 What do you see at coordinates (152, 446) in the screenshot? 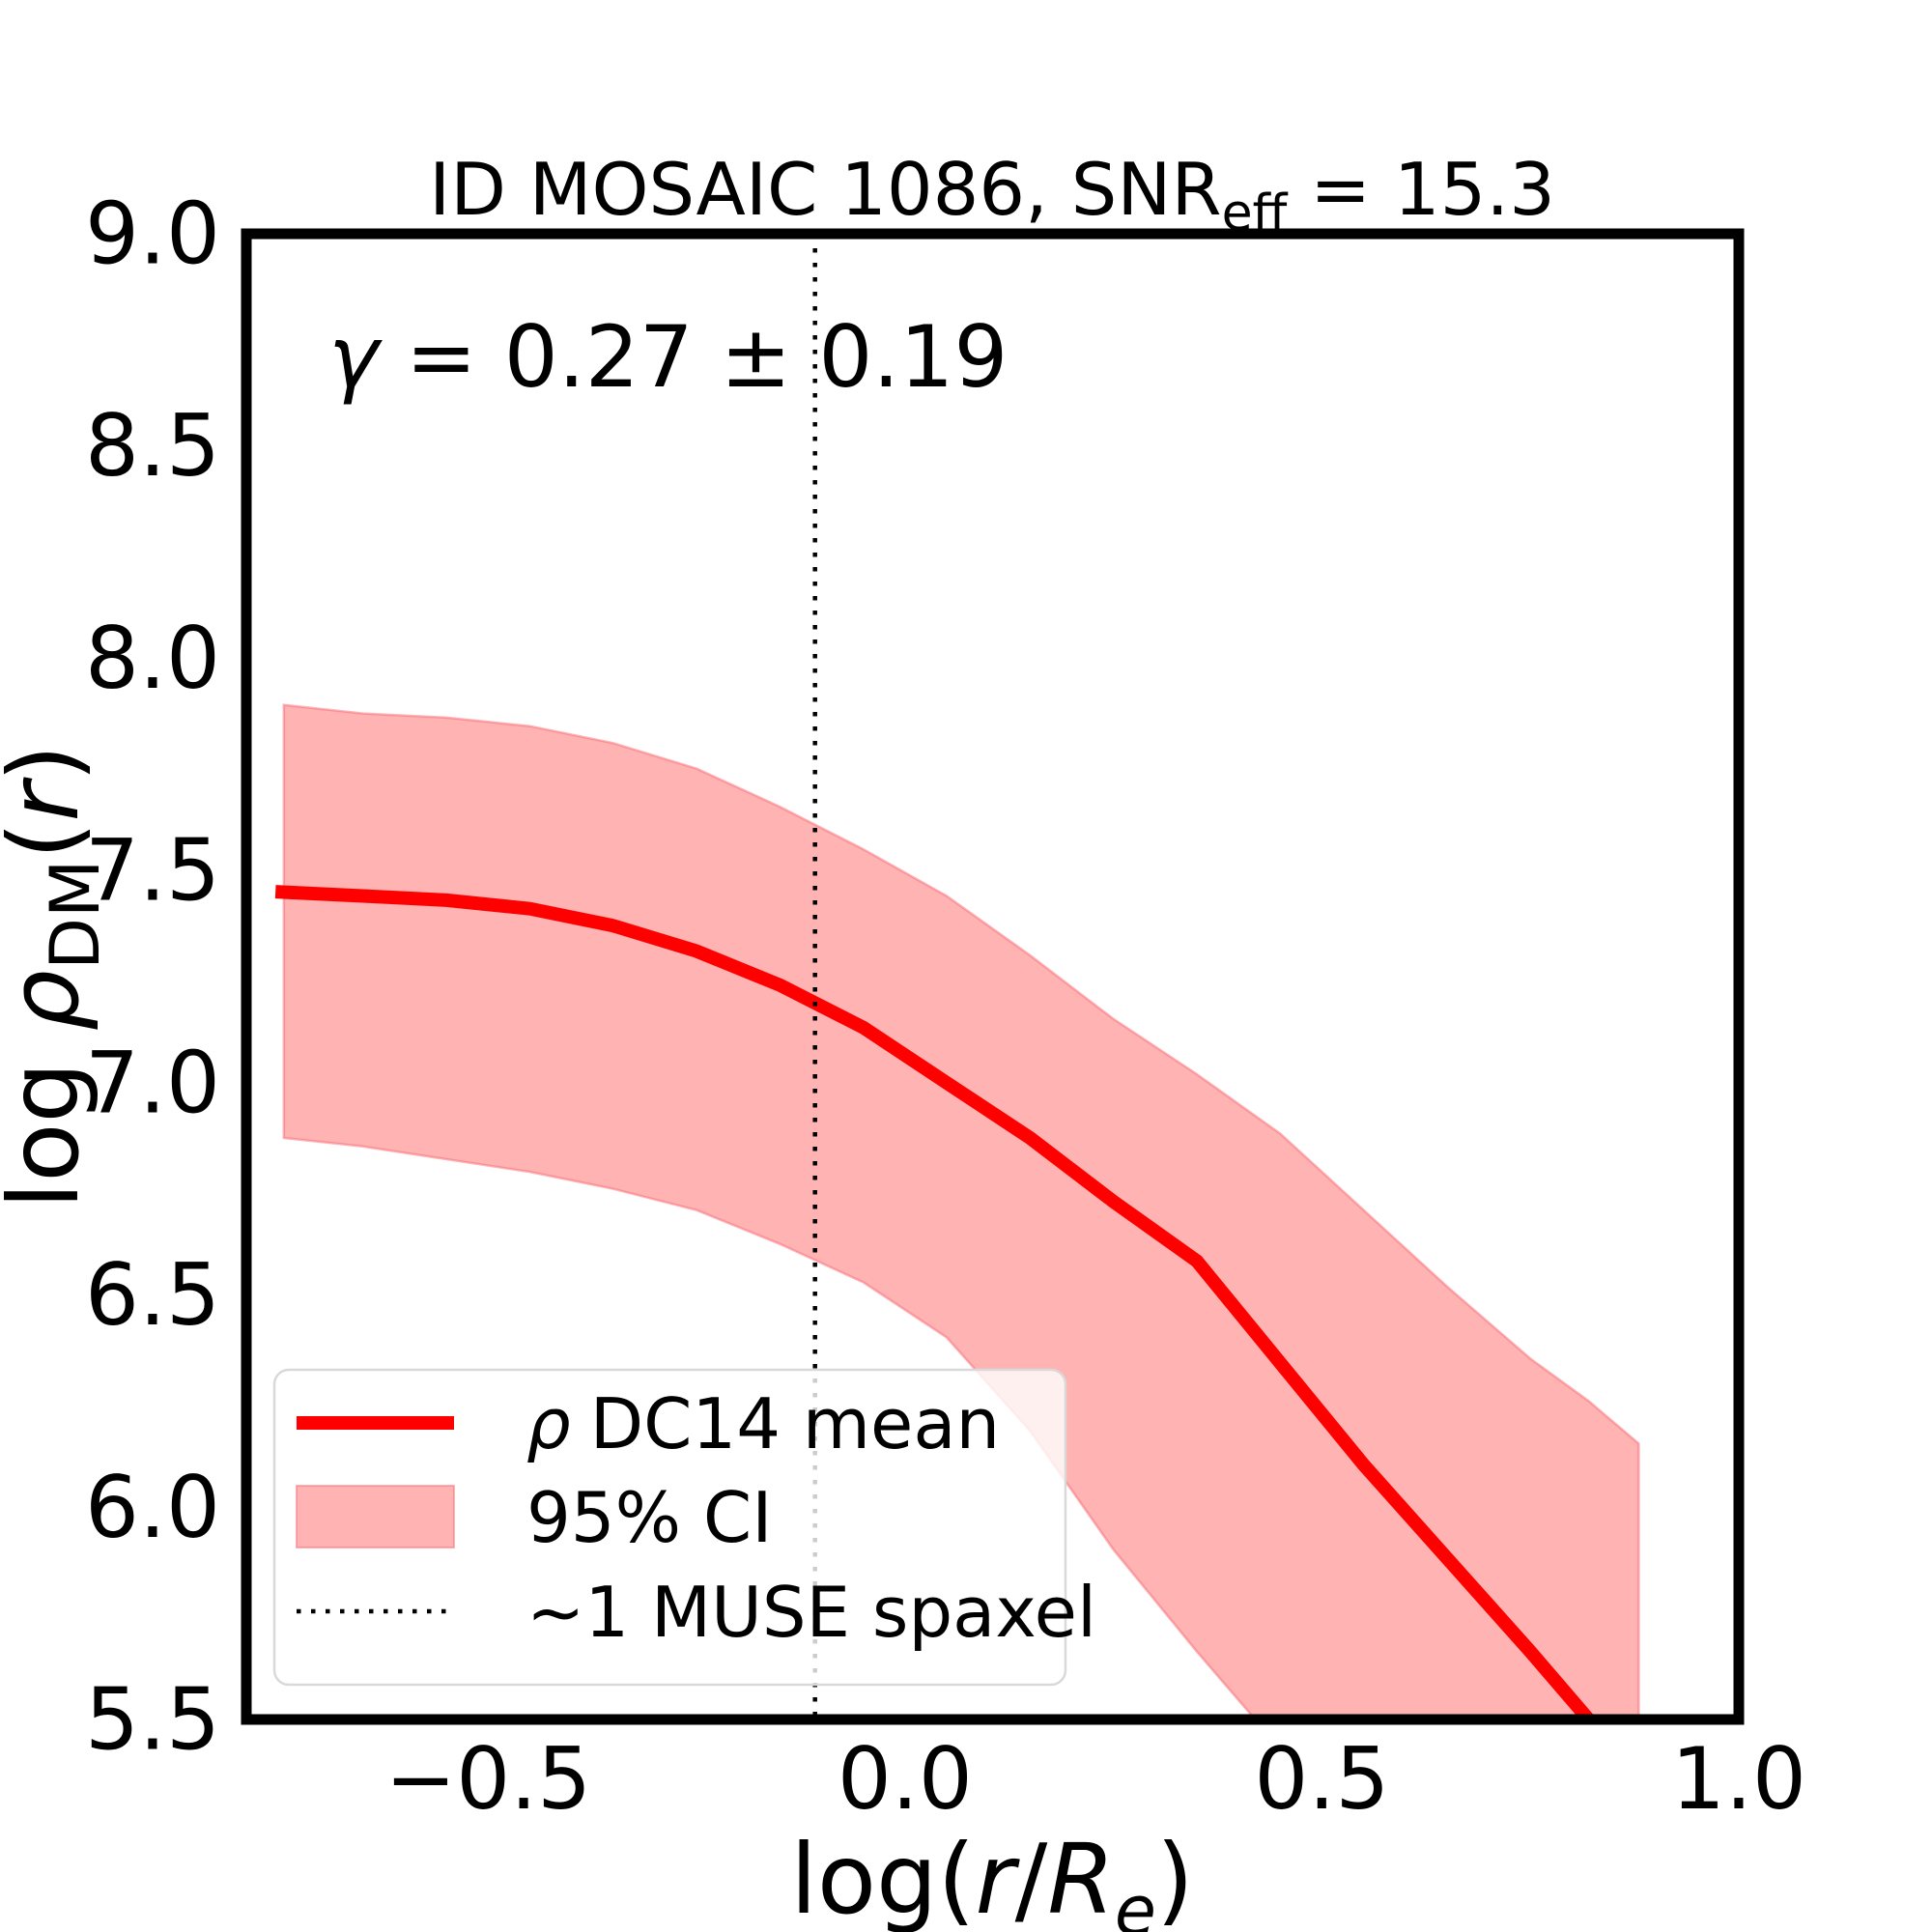
I see `y-tick-label: 8.5` at bounding box center [152, 446].